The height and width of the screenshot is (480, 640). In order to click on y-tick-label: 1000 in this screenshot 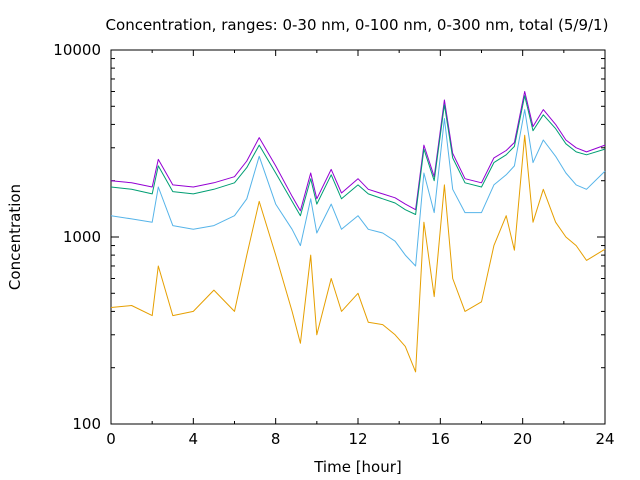, I will do `click(82, 237)`.